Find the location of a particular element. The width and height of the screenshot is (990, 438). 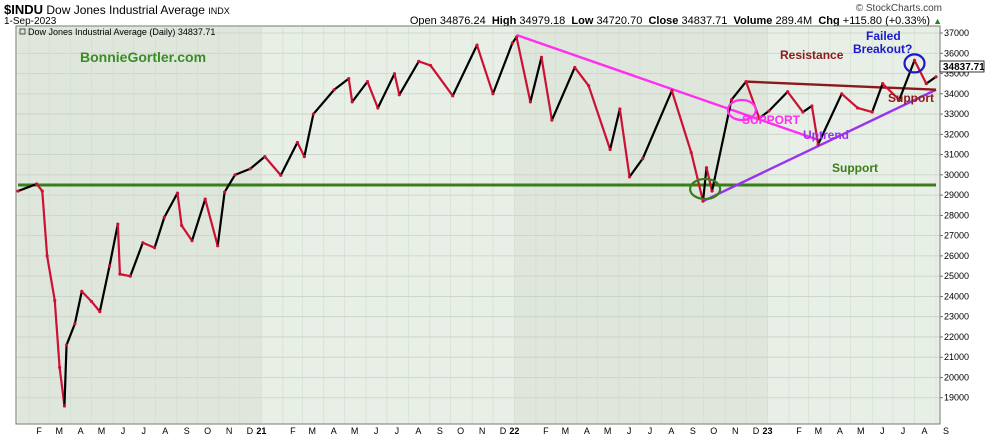

annotation-label: Resistance is located at coordinates (812, 55).